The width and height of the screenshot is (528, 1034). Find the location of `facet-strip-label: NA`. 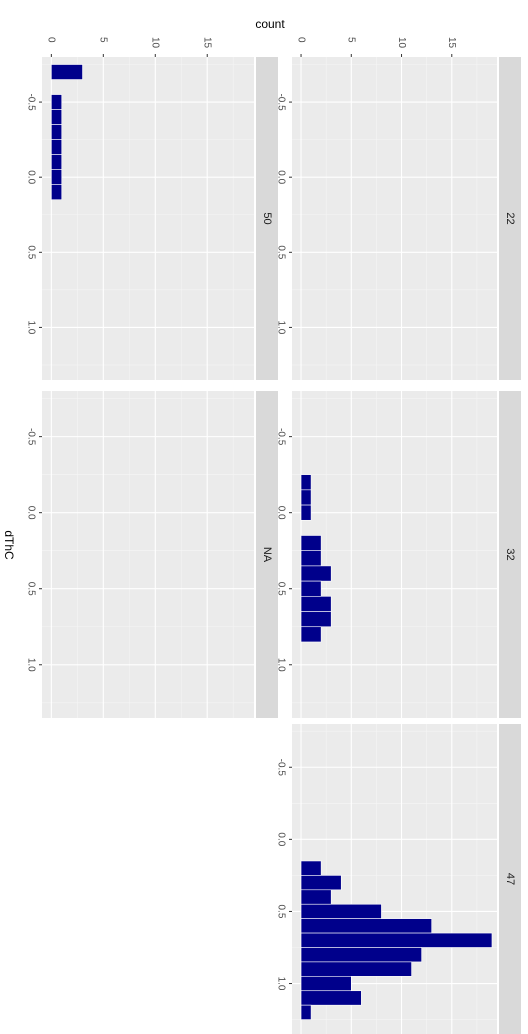

facet-strip-label: NA is located at coordinates (267, 555).